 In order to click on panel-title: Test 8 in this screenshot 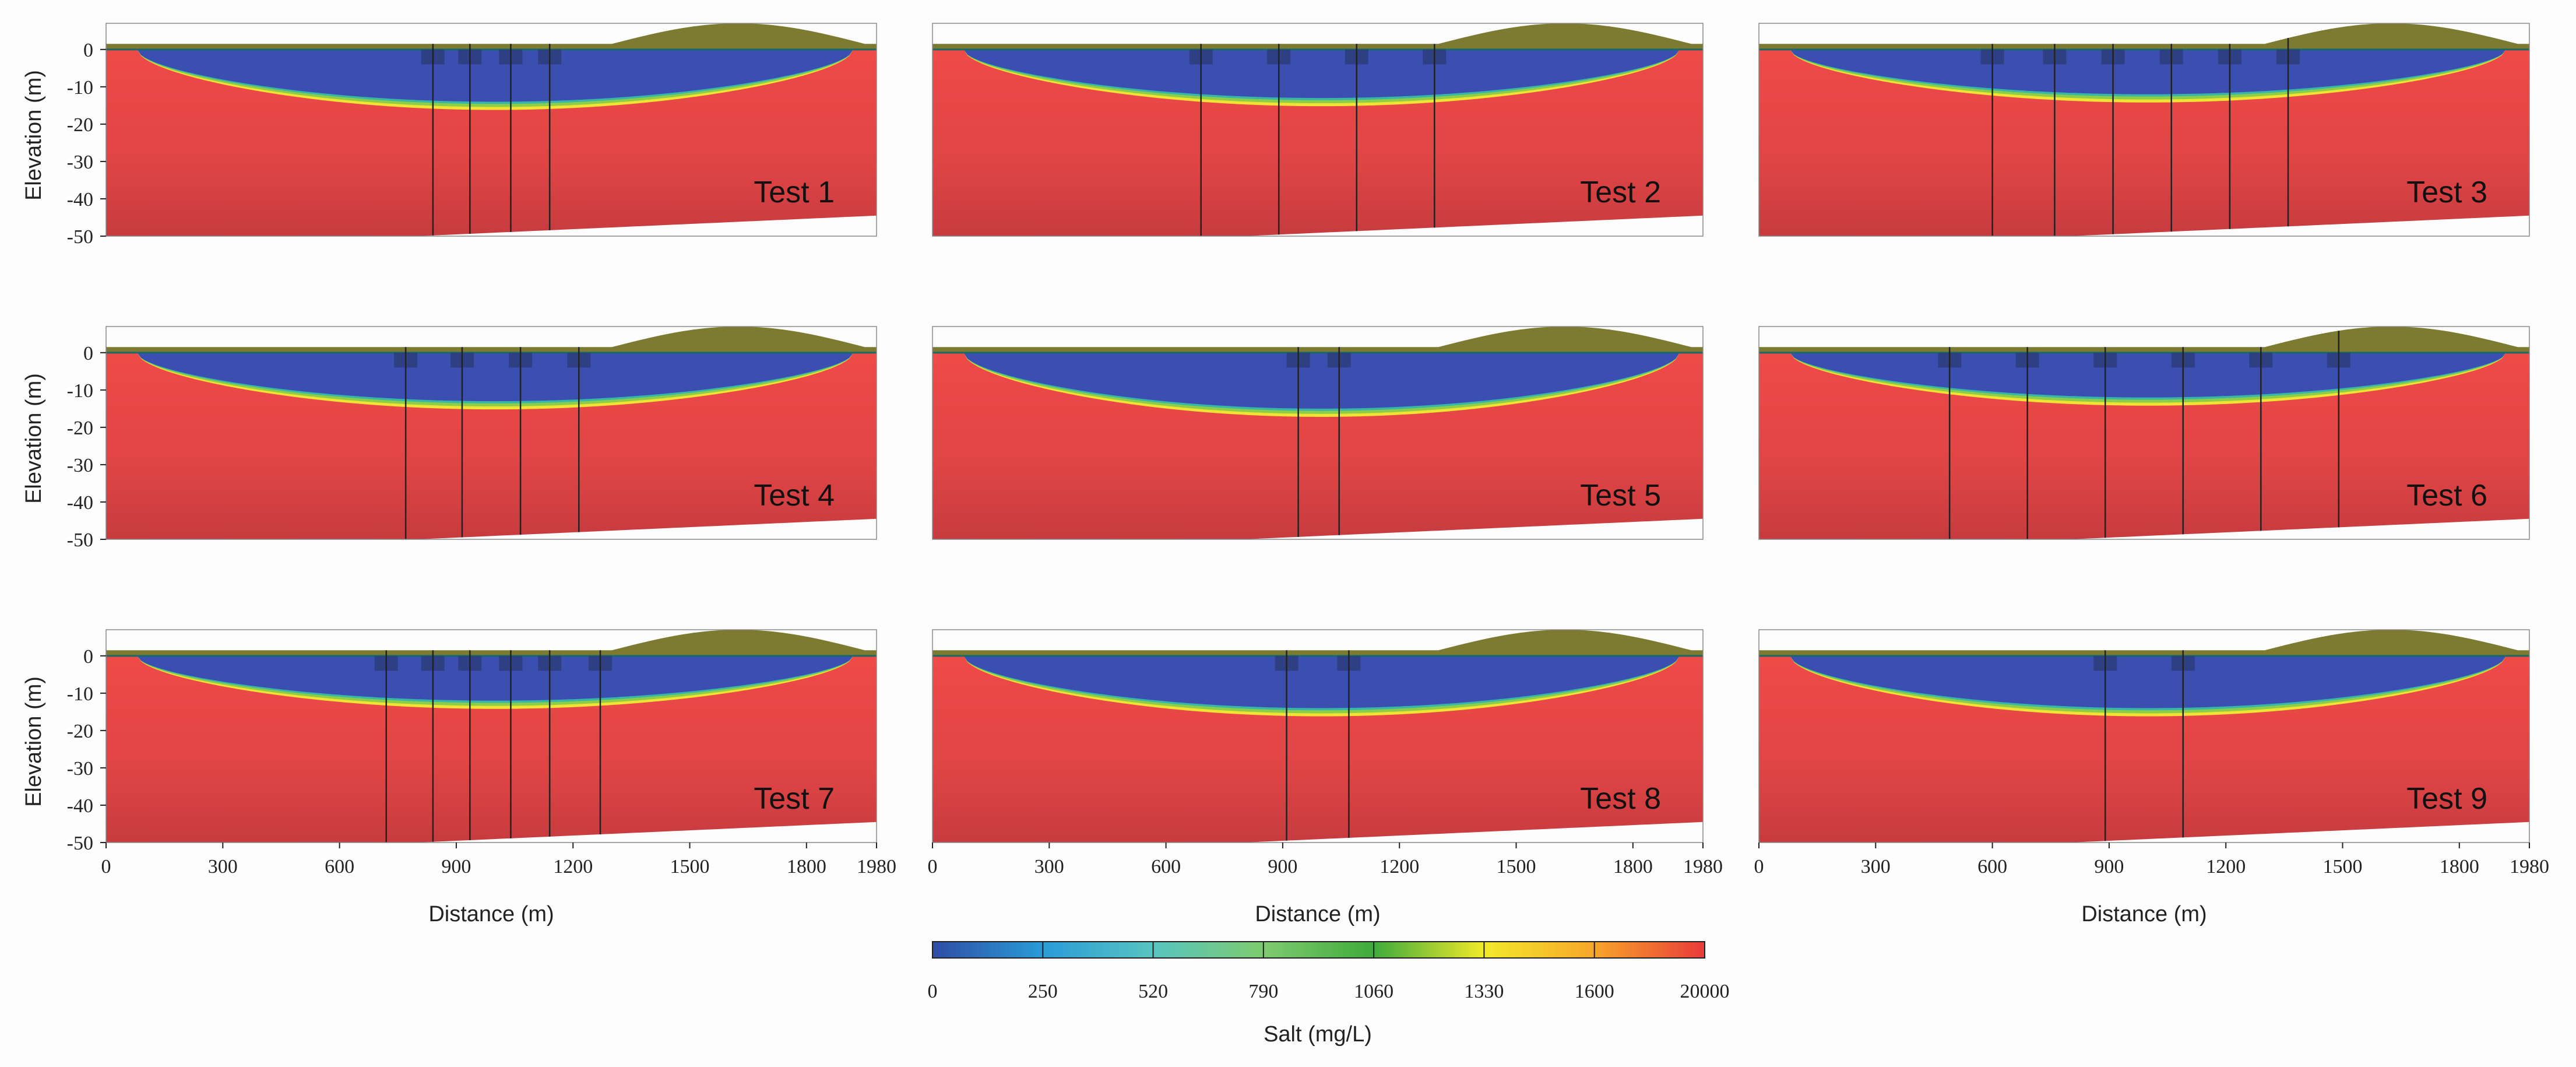, I will do `click(1621, 799)`.